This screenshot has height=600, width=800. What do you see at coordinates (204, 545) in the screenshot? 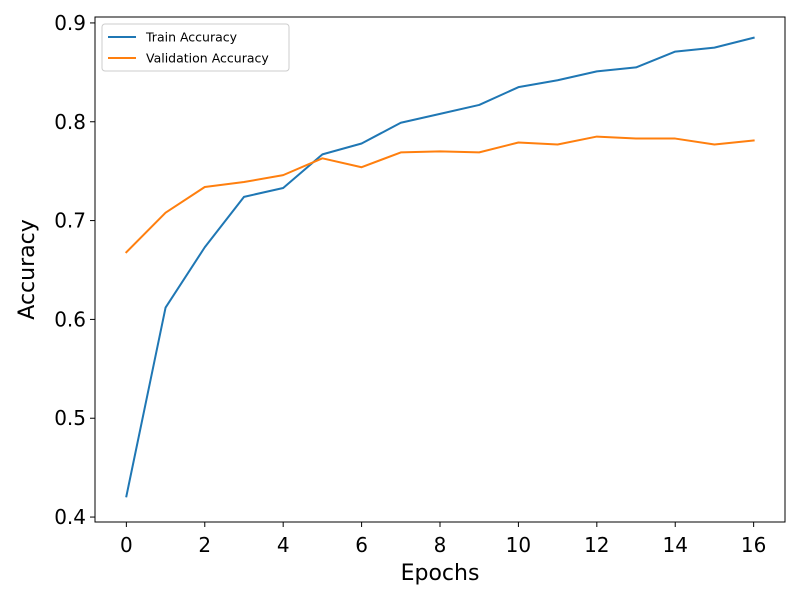
I see `x-tick-label: 2` at bounding box center [204, 545].